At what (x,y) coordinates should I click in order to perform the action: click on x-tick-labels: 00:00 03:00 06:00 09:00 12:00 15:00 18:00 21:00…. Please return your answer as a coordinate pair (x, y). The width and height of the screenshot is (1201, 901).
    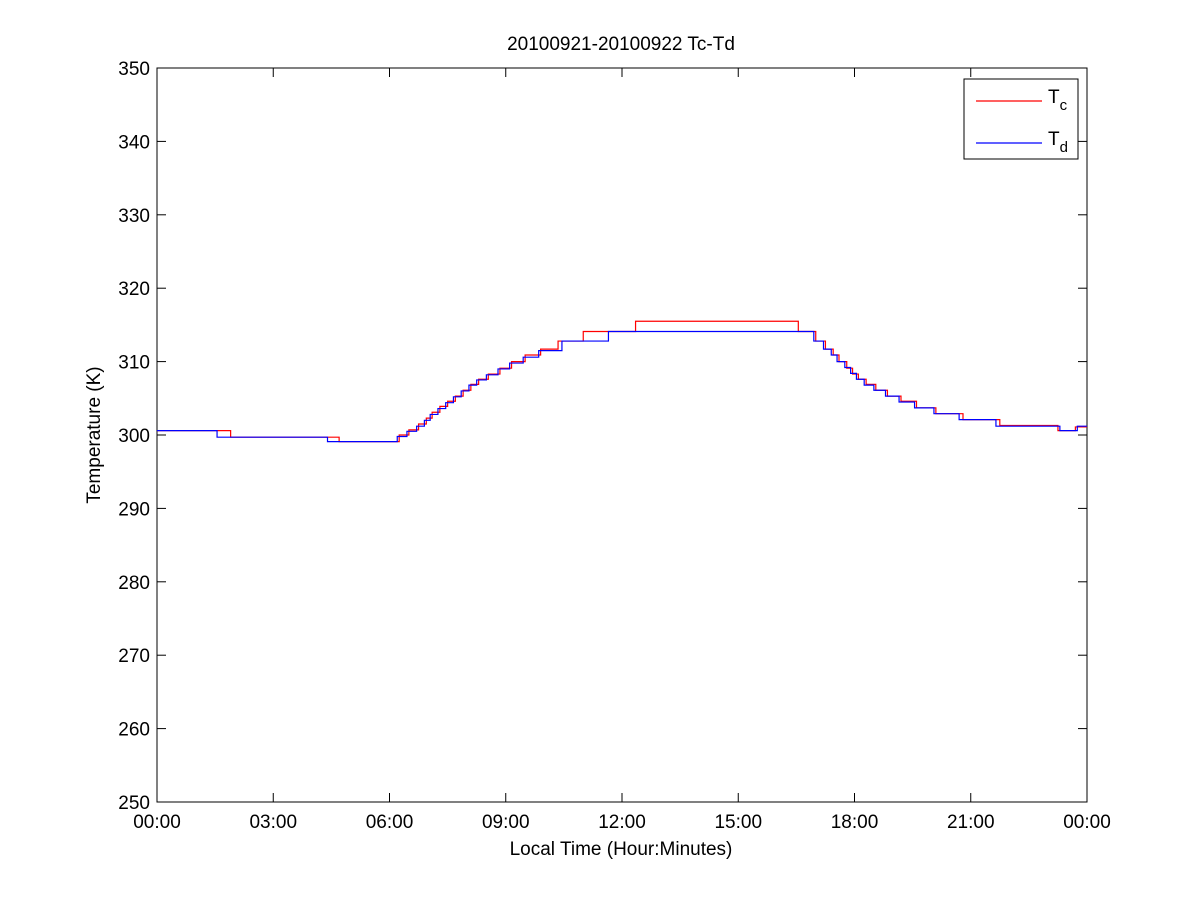
    Looking at the image, I should click on (622, 822).